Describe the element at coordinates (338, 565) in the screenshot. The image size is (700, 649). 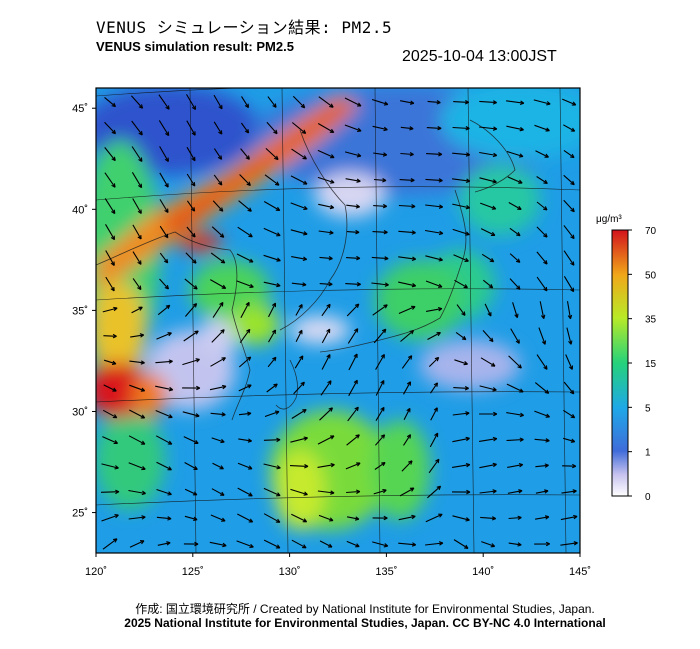
I see `longitude-axis: 120˚ 125˚ 130˚ 135˚ 140˚ 145˚` at that location.